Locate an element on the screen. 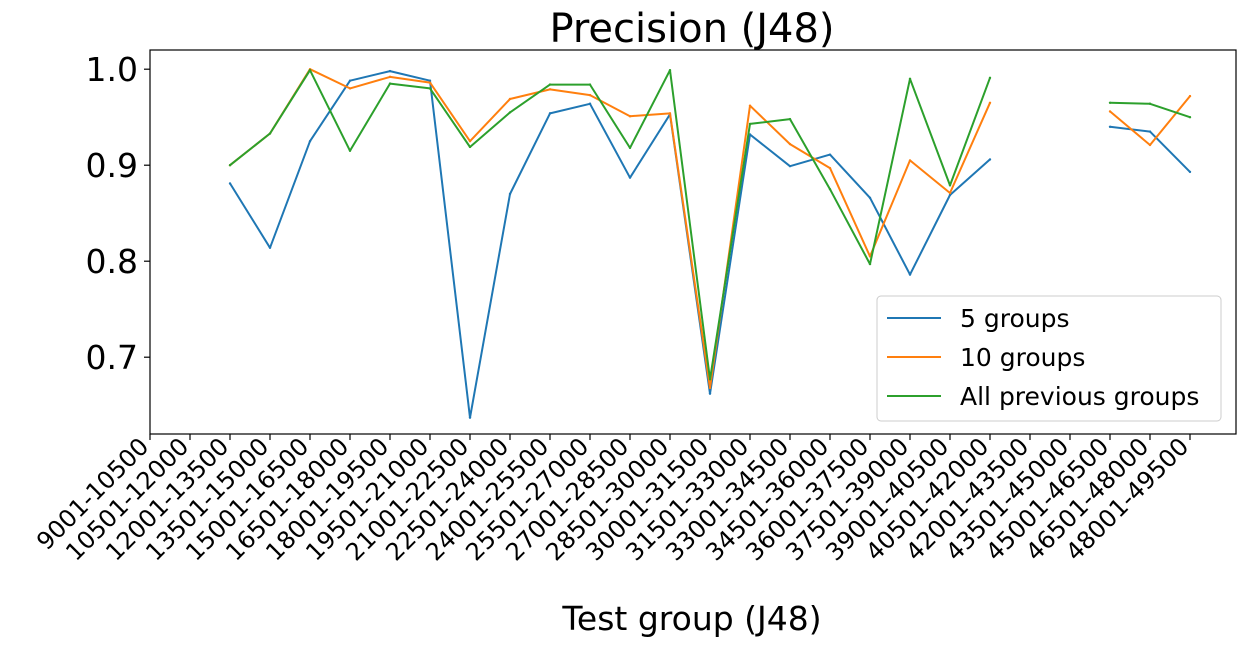 This screenshot has height=645, width=1245. y-tick-label: 0.7 is located at coordinates (112, 357).